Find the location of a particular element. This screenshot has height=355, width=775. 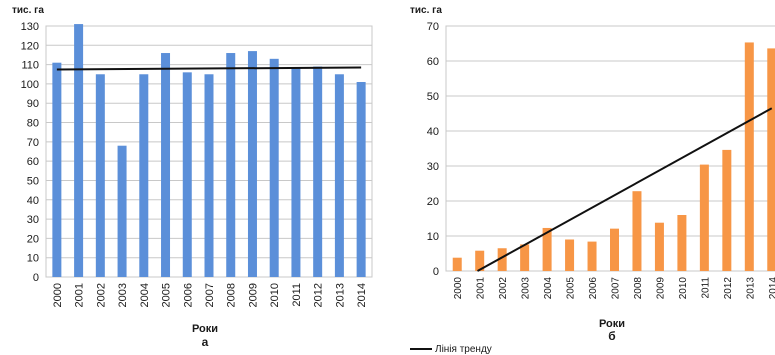

legend-b: Лінія тренду is located at coordinates (451, 349).